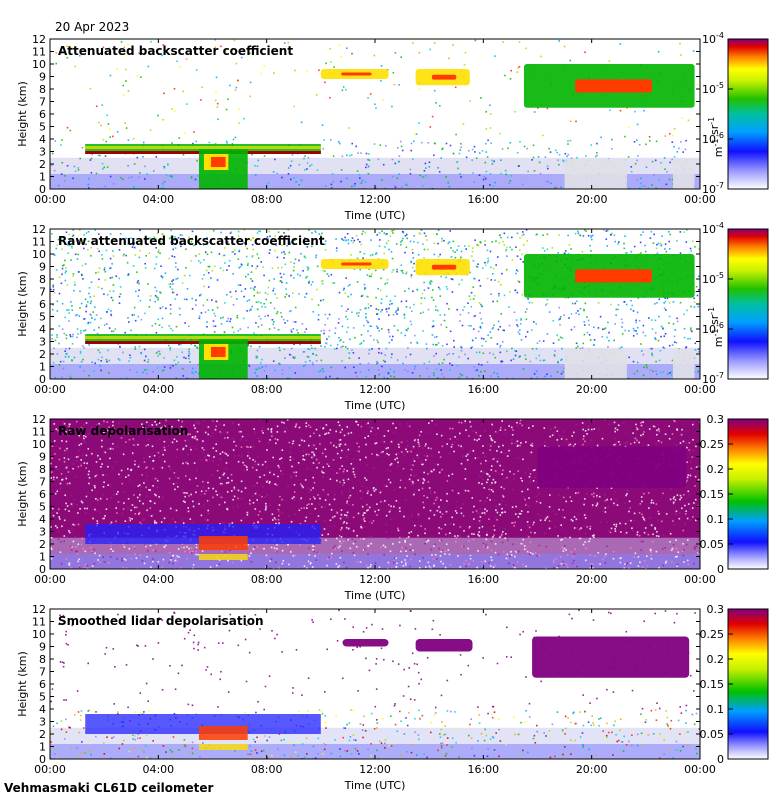  What do you see at coordinates (92, 27) in the screenshot?
I see `date-label: 20 Apr 2023` at bounding box center [92, 27].